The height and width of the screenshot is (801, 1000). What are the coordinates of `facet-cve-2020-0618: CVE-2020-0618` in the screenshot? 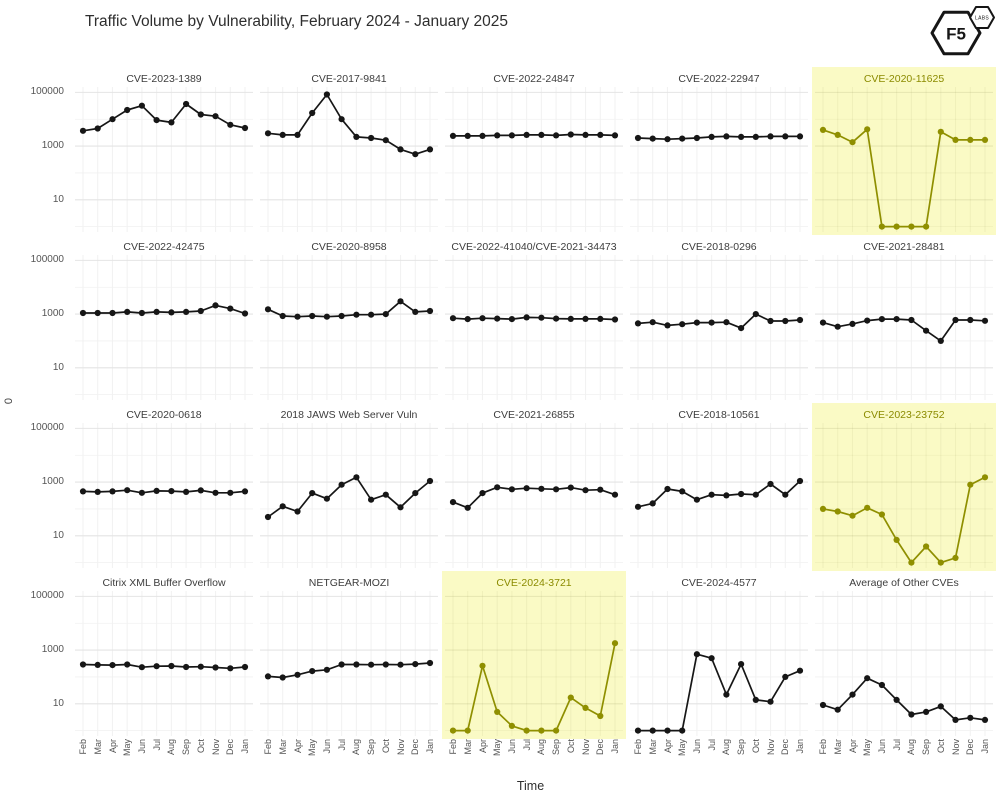 It's located at (164, 487).